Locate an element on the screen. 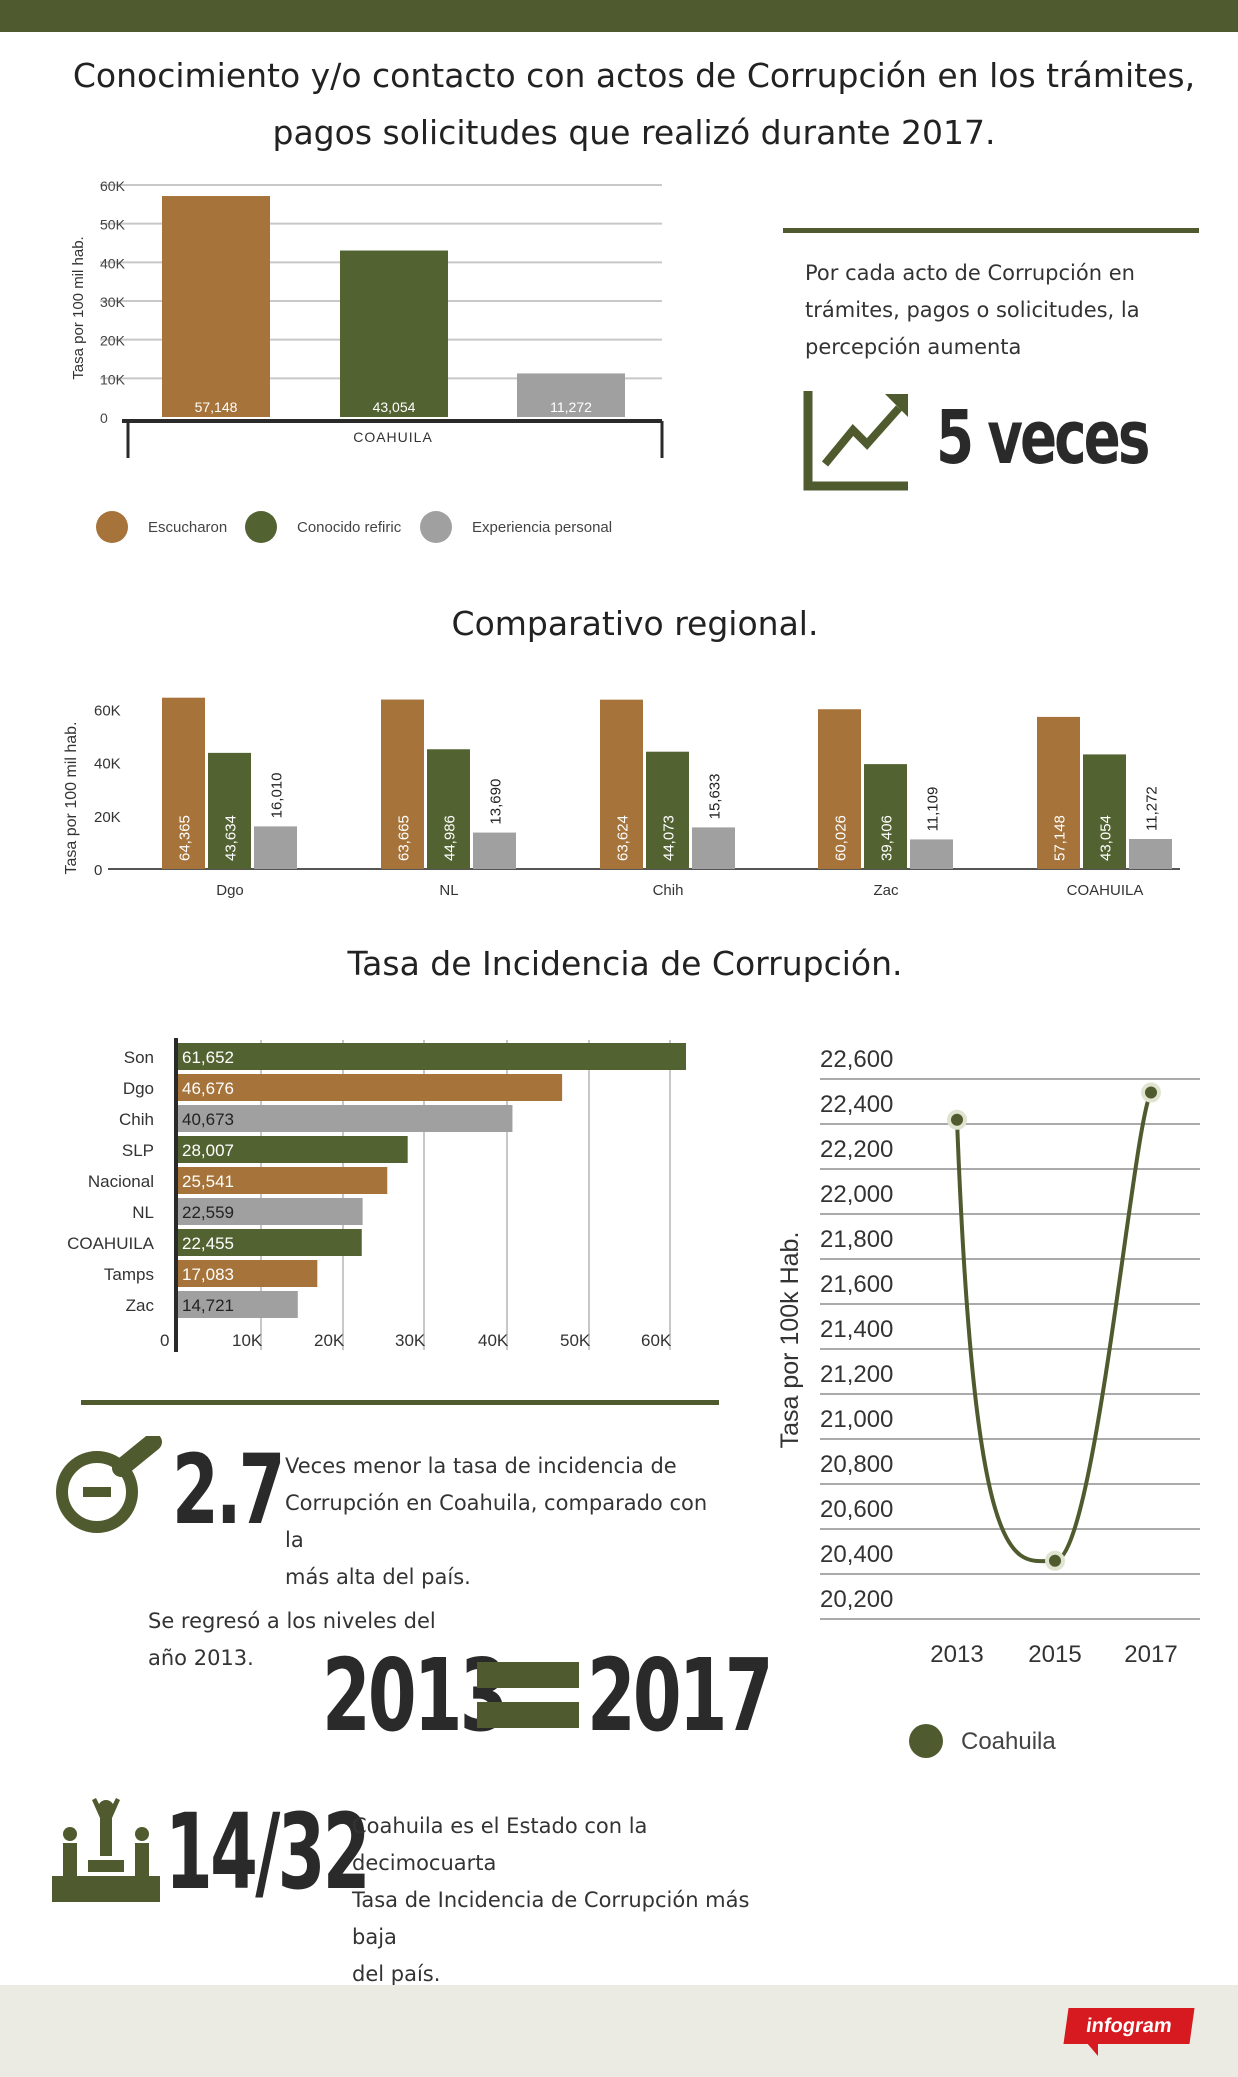  y-tick-label: 21,200 is located at coordinates (856, 1374).